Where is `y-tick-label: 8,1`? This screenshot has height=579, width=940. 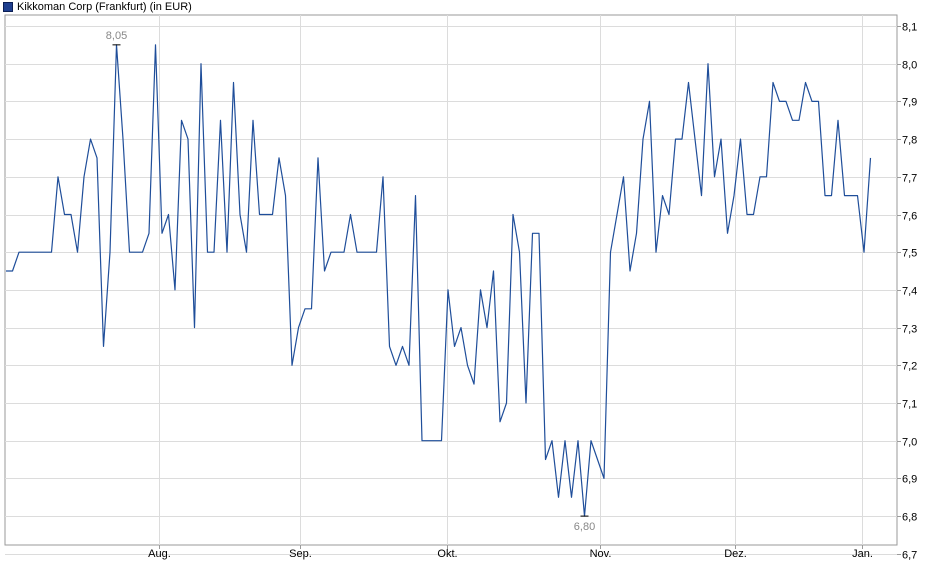
y-tick-label: 8,1 is located at coordinates (909, 28).